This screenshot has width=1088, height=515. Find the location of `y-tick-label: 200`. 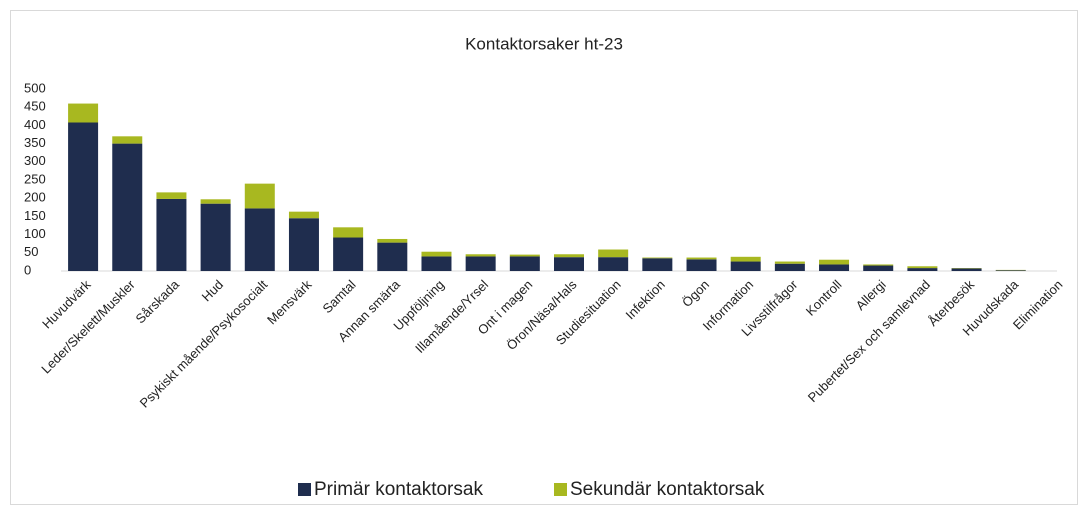

y-tick-label: 200 is located at coordinates (35, 197).